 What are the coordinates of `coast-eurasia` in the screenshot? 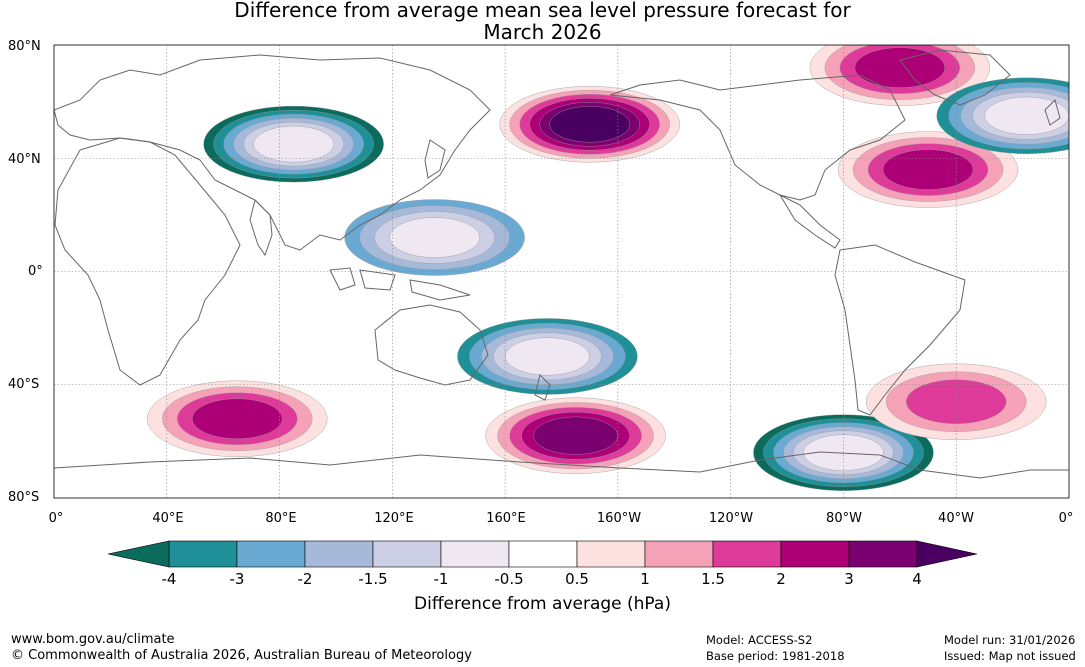 It's located at (272, 152).